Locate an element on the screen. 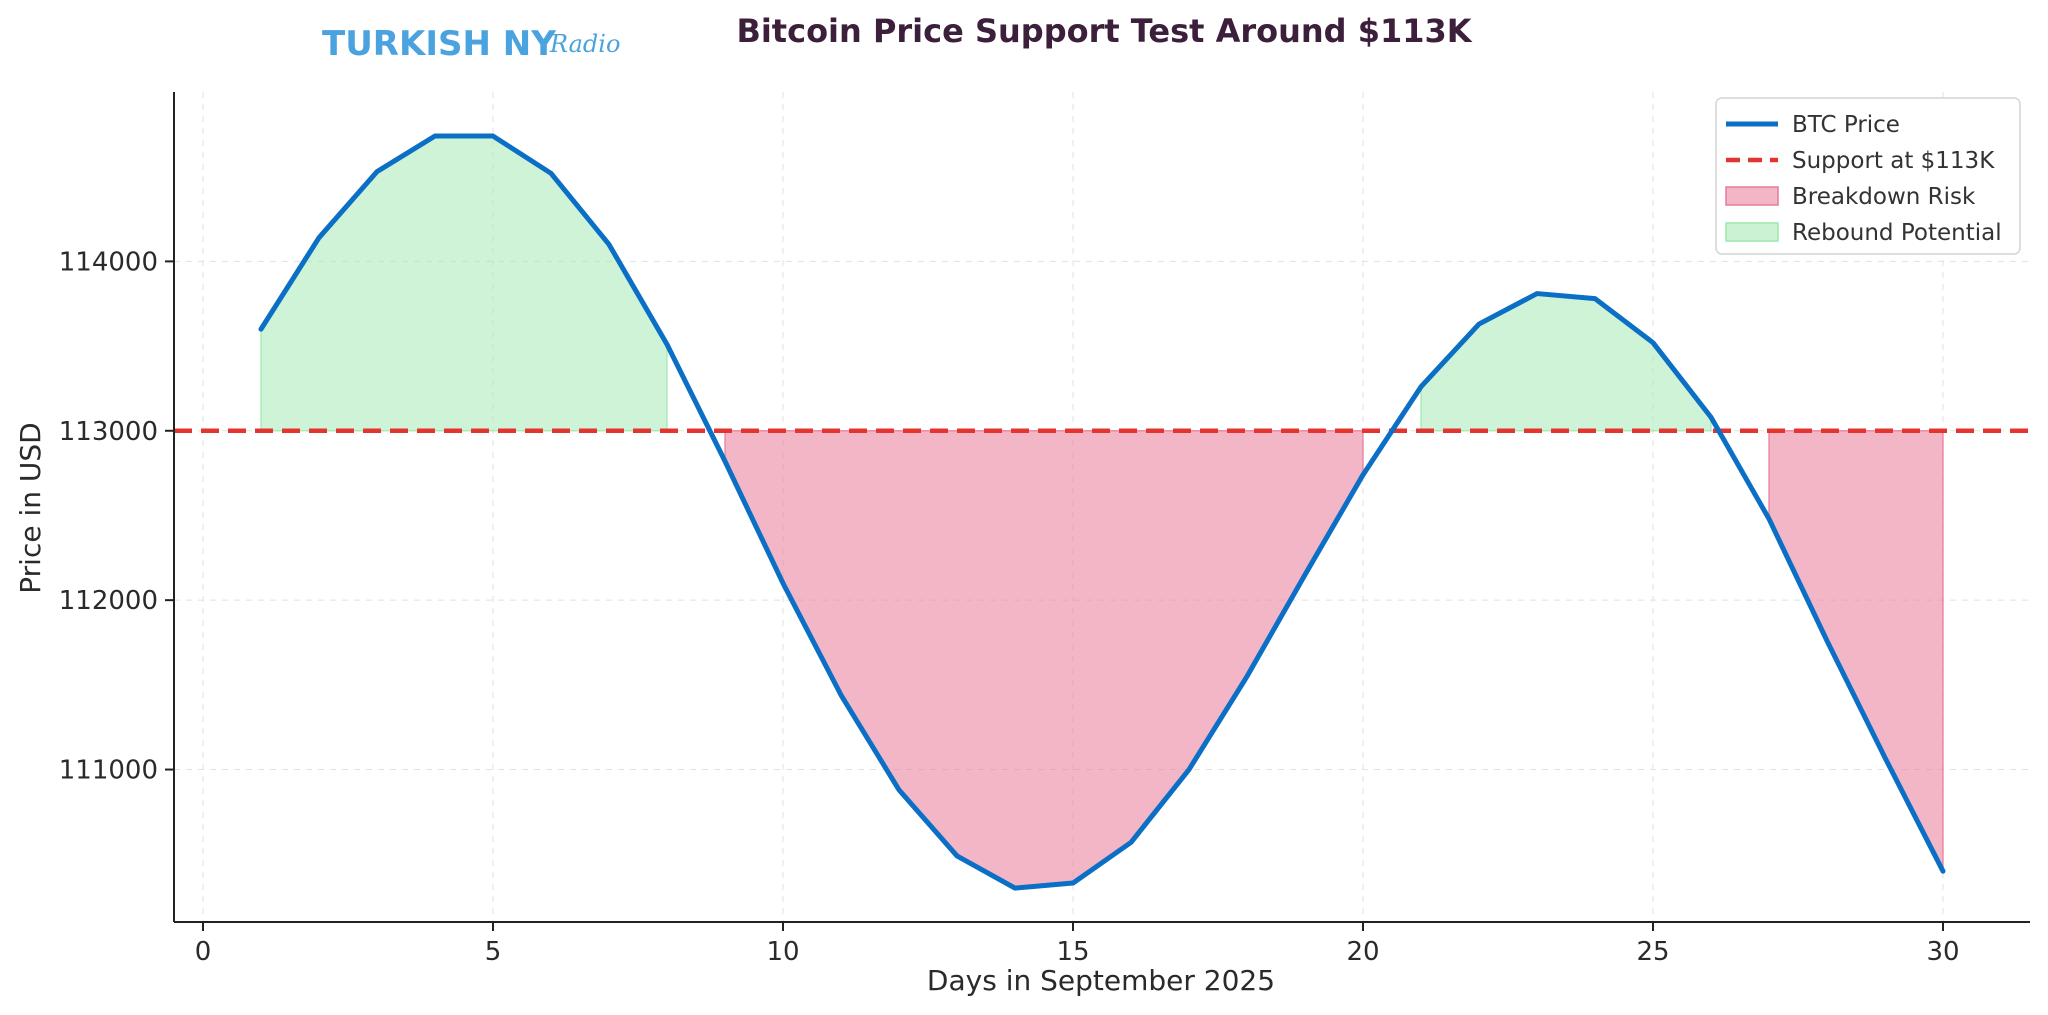  y-ticks: 111000 112000 113000 114000 is located at coordinates (116, 516).